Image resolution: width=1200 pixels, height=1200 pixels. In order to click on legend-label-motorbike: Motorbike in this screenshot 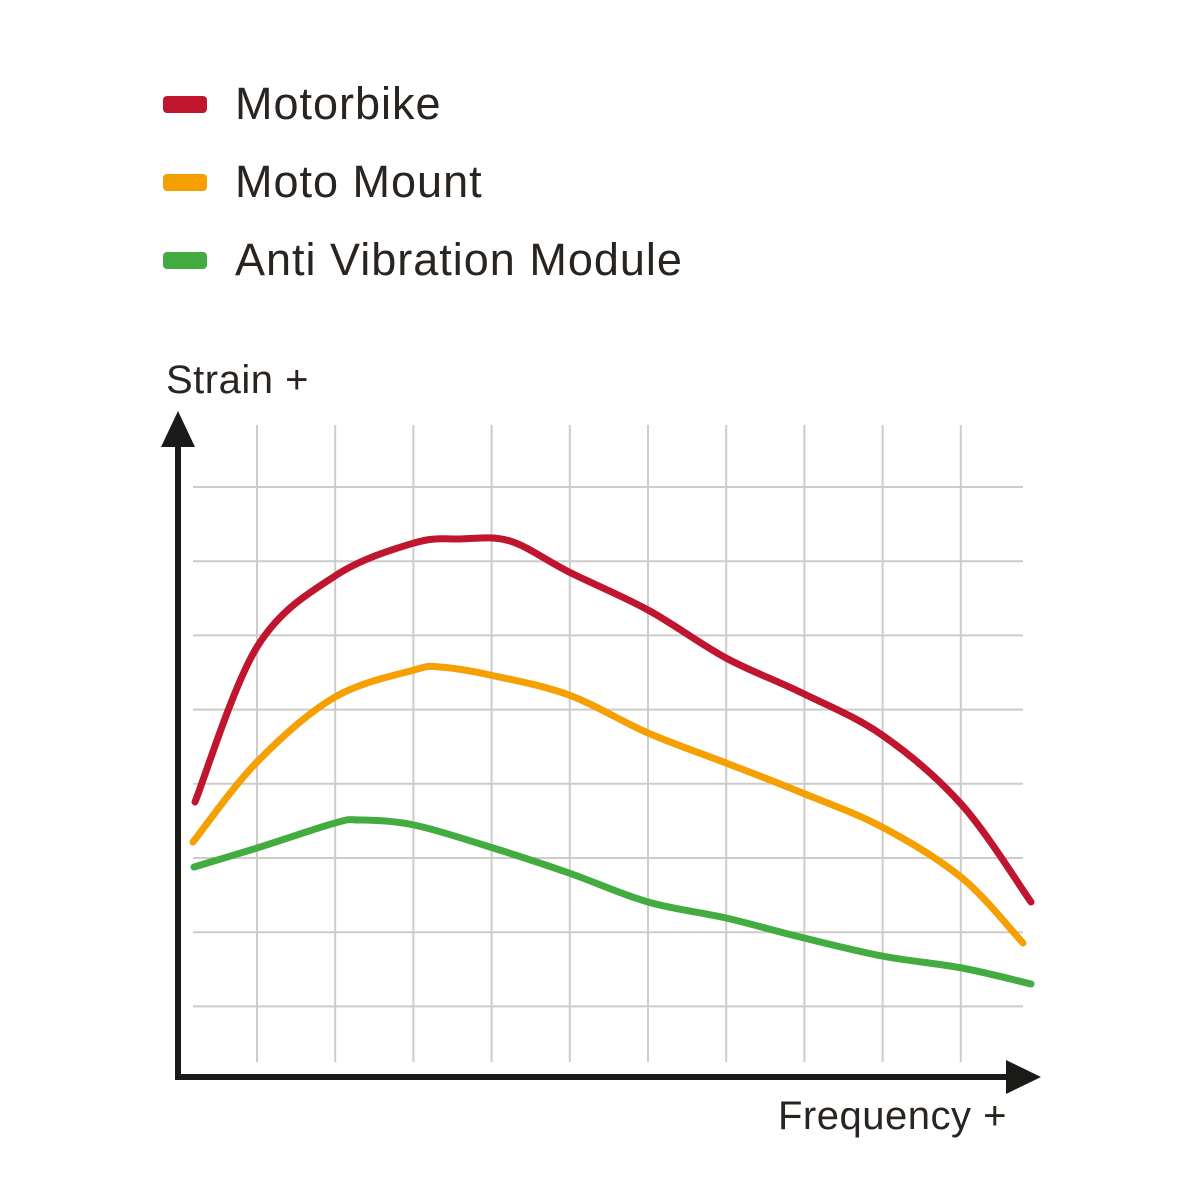, I will do `click(338, 103)`.